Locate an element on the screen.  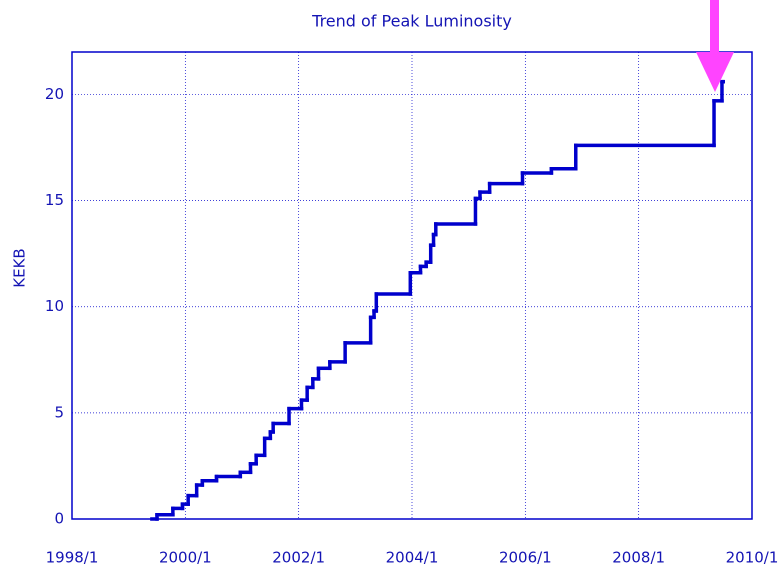
highlight-arrow is located at coordinates (715, 46).